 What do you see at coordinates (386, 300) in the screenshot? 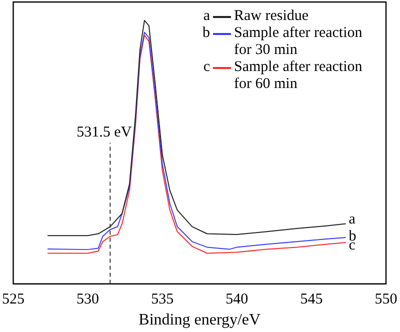
I see `x-tick-label: 550` at bounding box center [386, 300].